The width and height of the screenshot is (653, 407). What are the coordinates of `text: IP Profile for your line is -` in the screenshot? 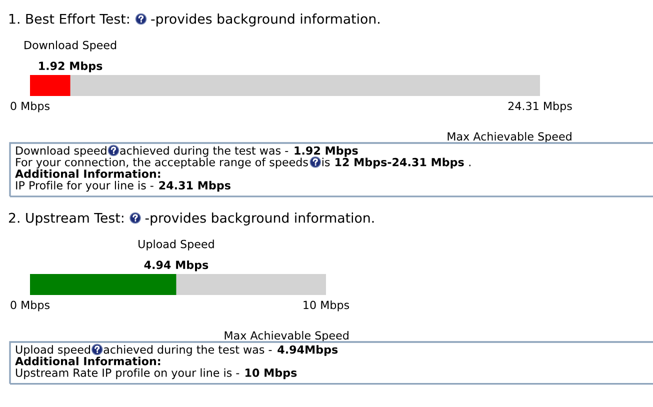 It's located at (85, 186).